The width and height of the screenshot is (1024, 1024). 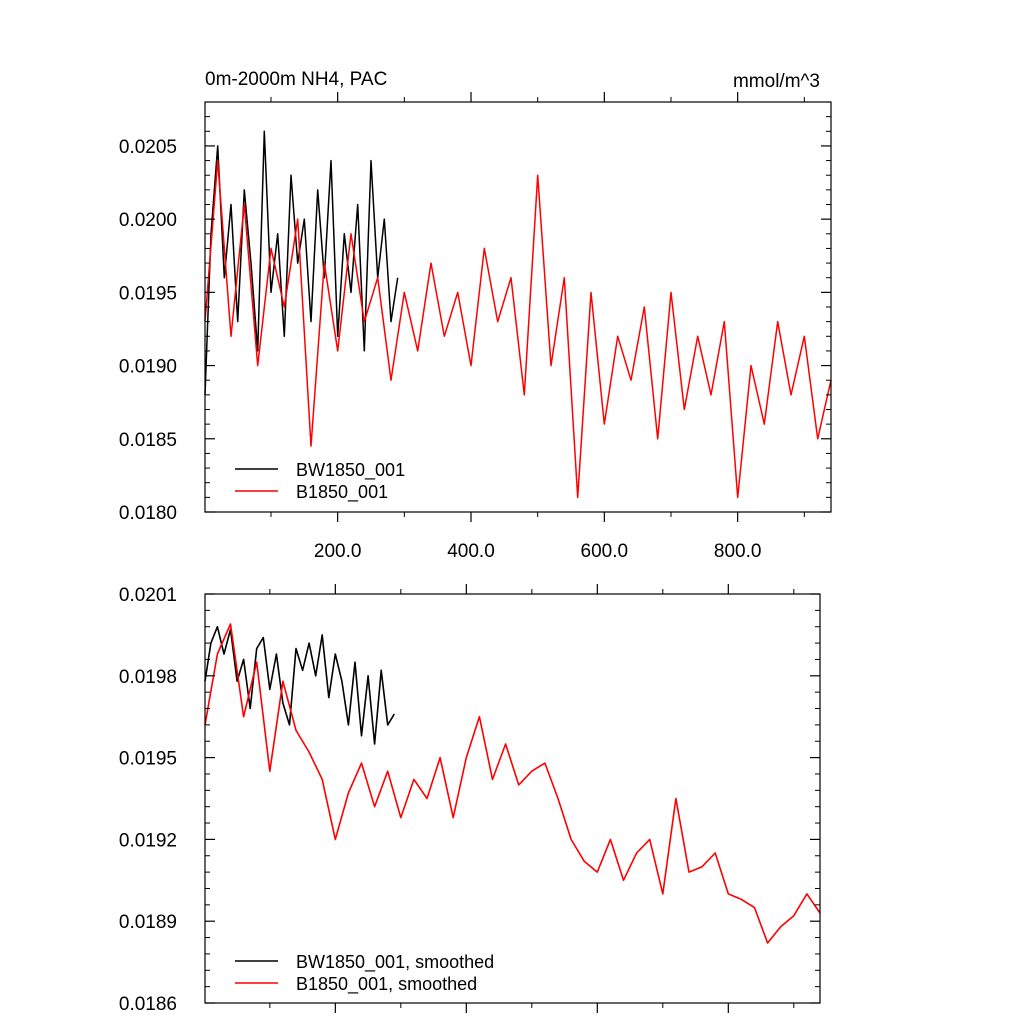 I want to click on bottom-panel-y-tick-label: 0.0198, so click(x=148, y=677).